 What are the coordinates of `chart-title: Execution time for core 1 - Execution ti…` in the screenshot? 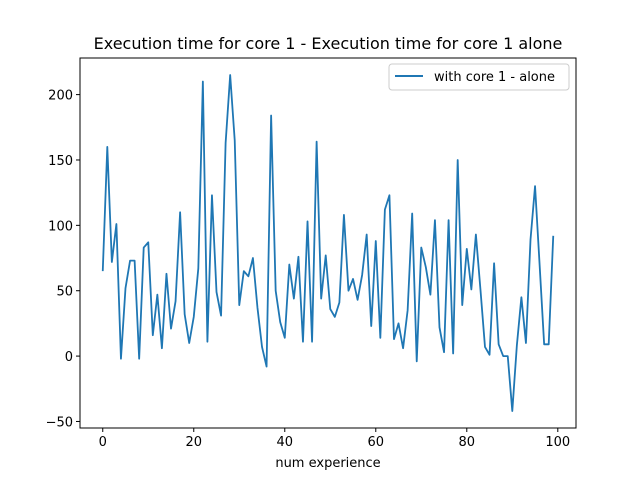 It's located at (328, 43).